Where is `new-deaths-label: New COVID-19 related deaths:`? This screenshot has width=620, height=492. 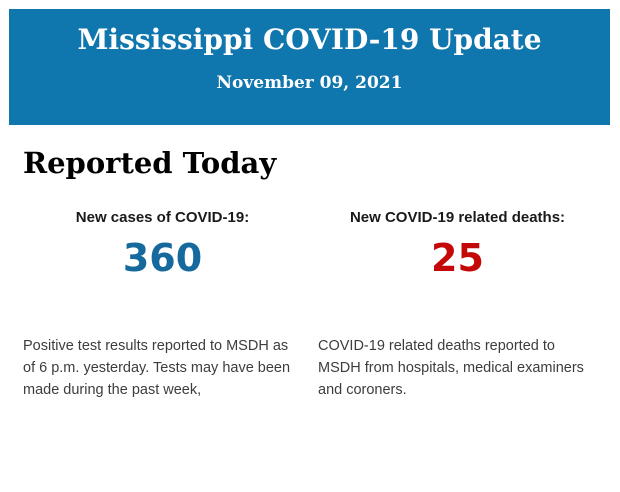 new-deaths-label: New COVID-19 related deaths: is located at coordinates (457, 218).